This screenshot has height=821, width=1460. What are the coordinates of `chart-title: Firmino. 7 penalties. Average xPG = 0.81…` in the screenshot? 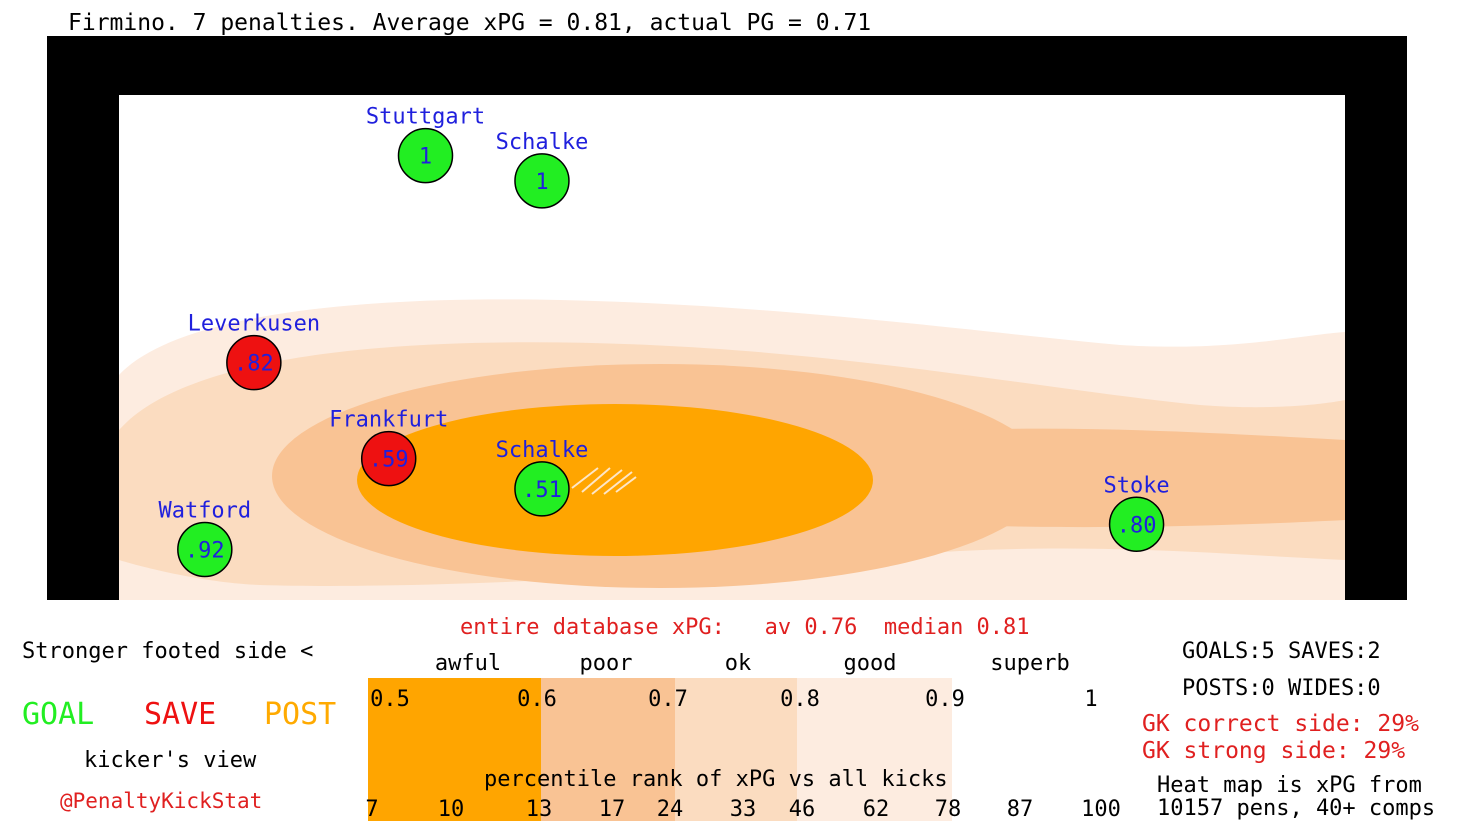 It's located at (469, 23).